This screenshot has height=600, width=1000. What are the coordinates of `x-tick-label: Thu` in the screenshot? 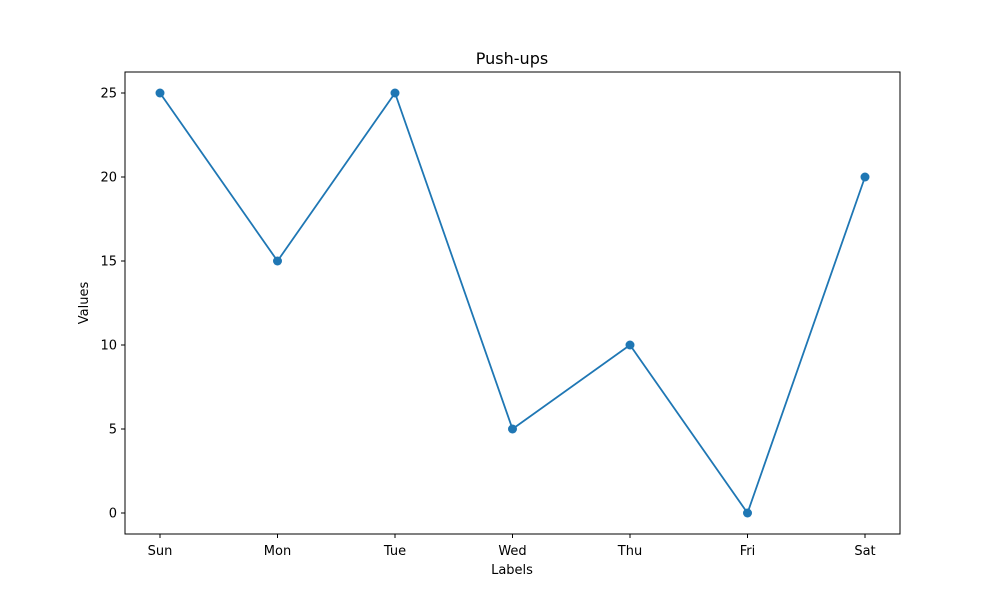 It's located at (629, 551).